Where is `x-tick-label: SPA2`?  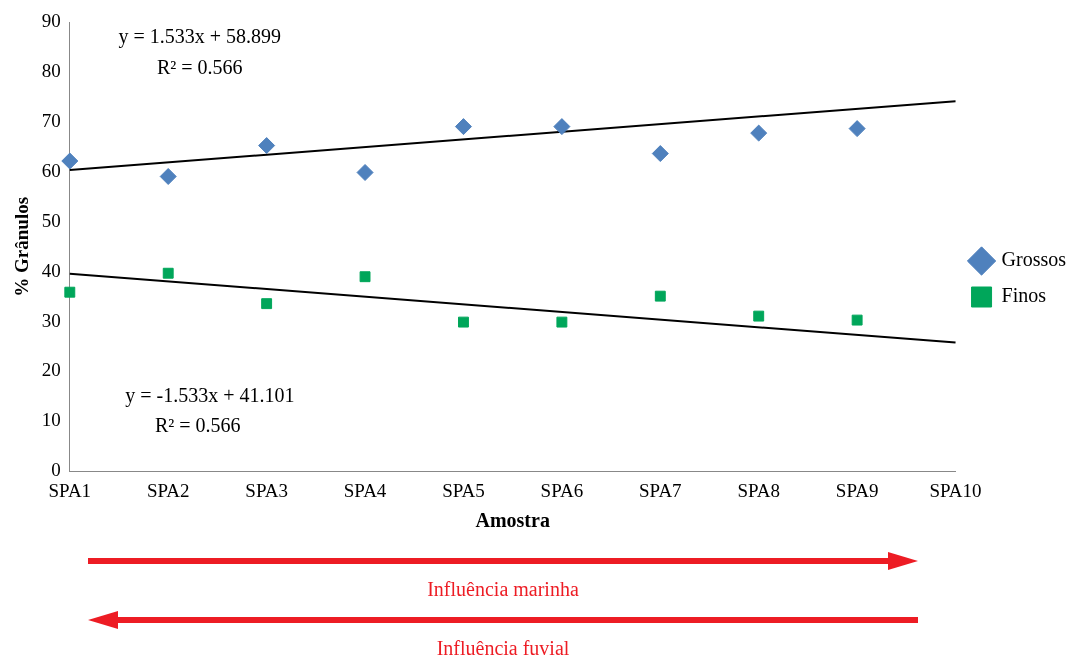 x-tick-label: SPA2 is located at coordinates (168, 490).